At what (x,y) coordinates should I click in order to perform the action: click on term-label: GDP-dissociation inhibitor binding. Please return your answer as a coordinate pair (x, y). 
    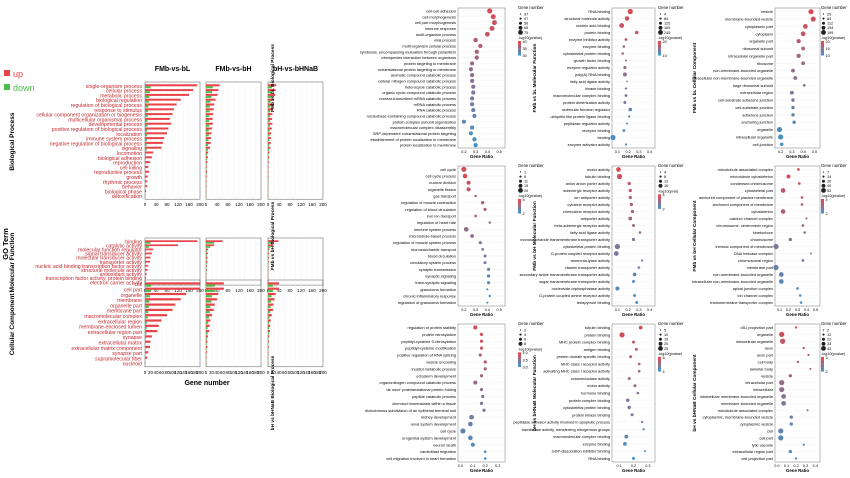
    Looking at the image, I should click on (581, 451).